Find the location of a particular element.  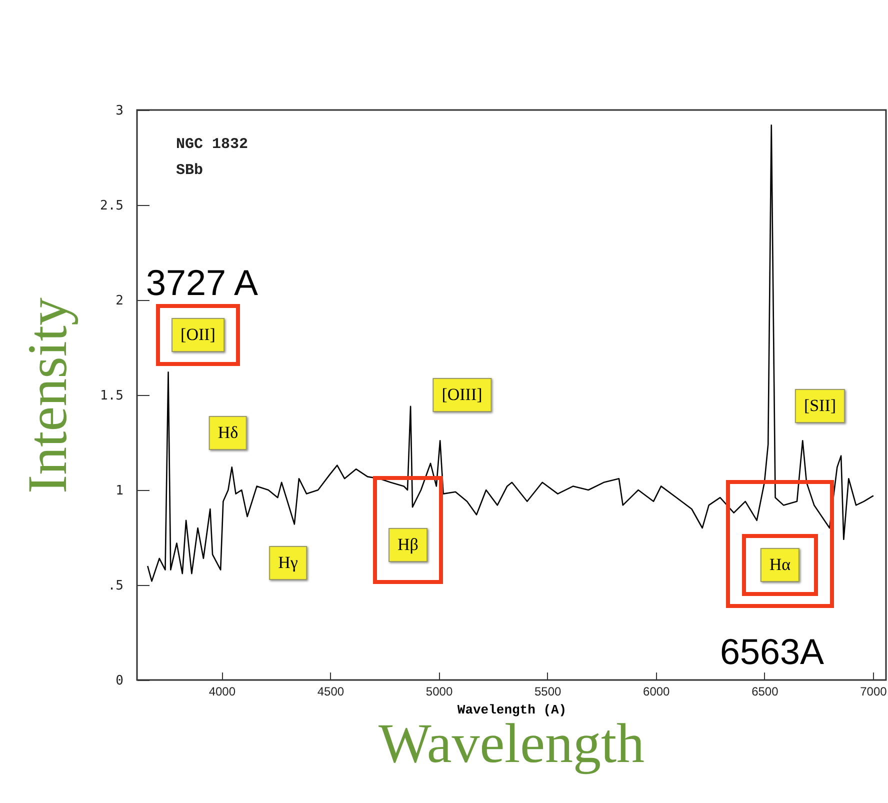

x-tick-label: 4500 is located at coordinates (330, 691).